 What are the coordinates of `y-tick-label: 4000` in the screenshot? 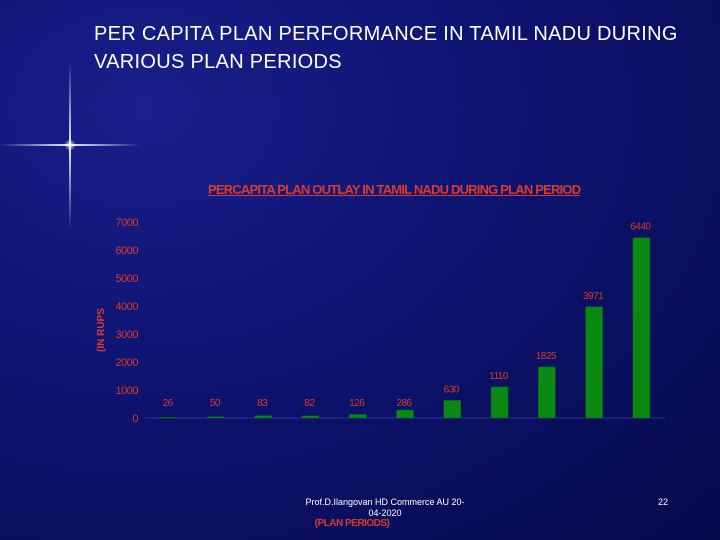 It's located at (127, 307).